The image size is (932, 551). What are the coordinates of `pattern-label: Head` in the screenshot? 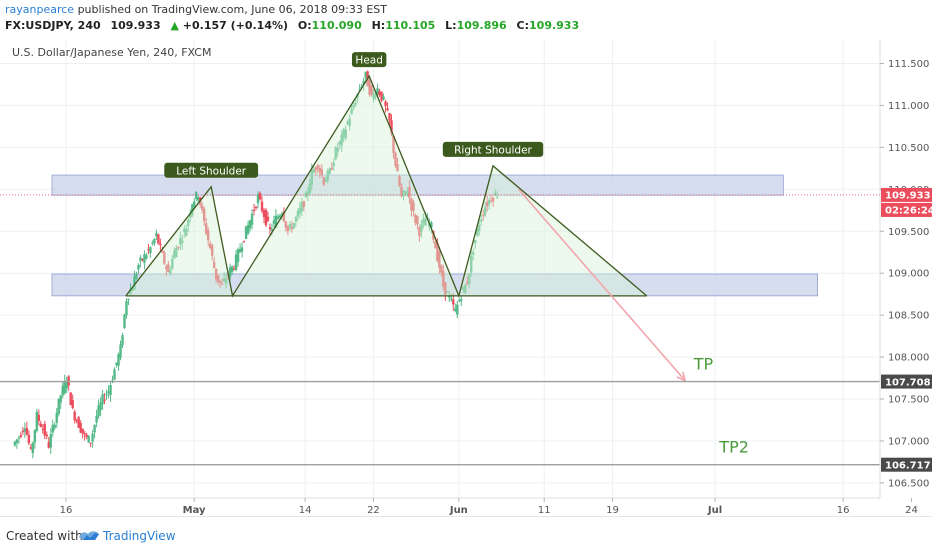 It's located at (369, 60).